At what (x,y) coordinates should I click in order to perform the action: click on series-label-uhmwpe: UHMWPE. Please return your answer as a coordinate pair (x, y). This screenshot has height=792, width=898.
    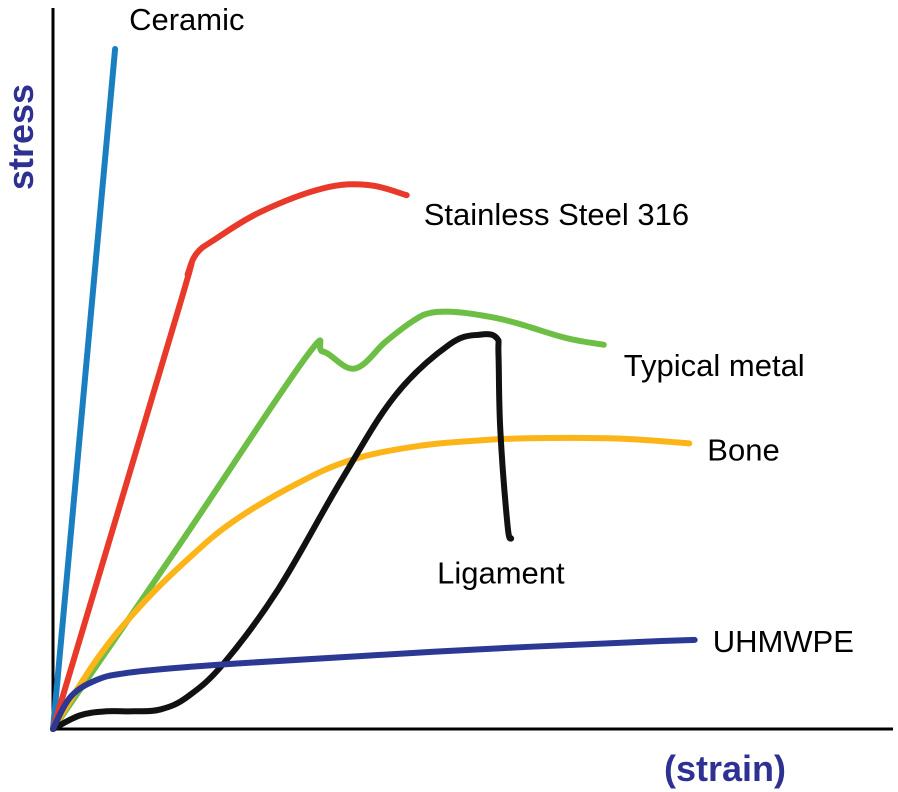
    Looking at the image, I should click on (783, 641).